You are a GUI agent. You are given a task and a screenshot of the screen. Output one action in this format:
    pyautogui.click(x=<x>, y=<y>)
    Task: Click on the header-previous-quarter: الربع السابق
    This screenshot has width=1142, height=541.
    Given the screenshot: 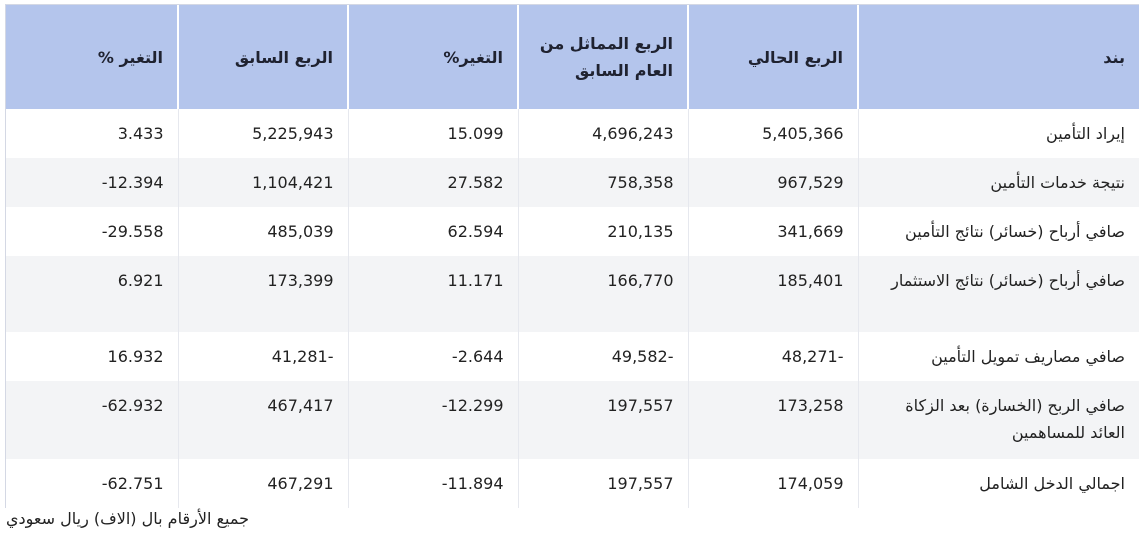 What is the action you would take?
    pyautogui.click(x=262, y=57)
    